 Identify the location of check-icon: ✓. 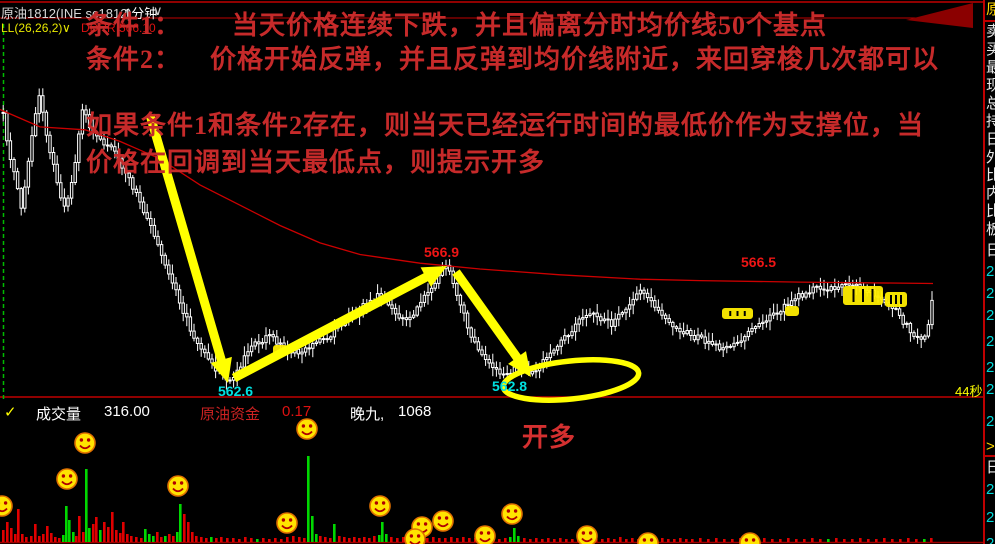
(10, 412).